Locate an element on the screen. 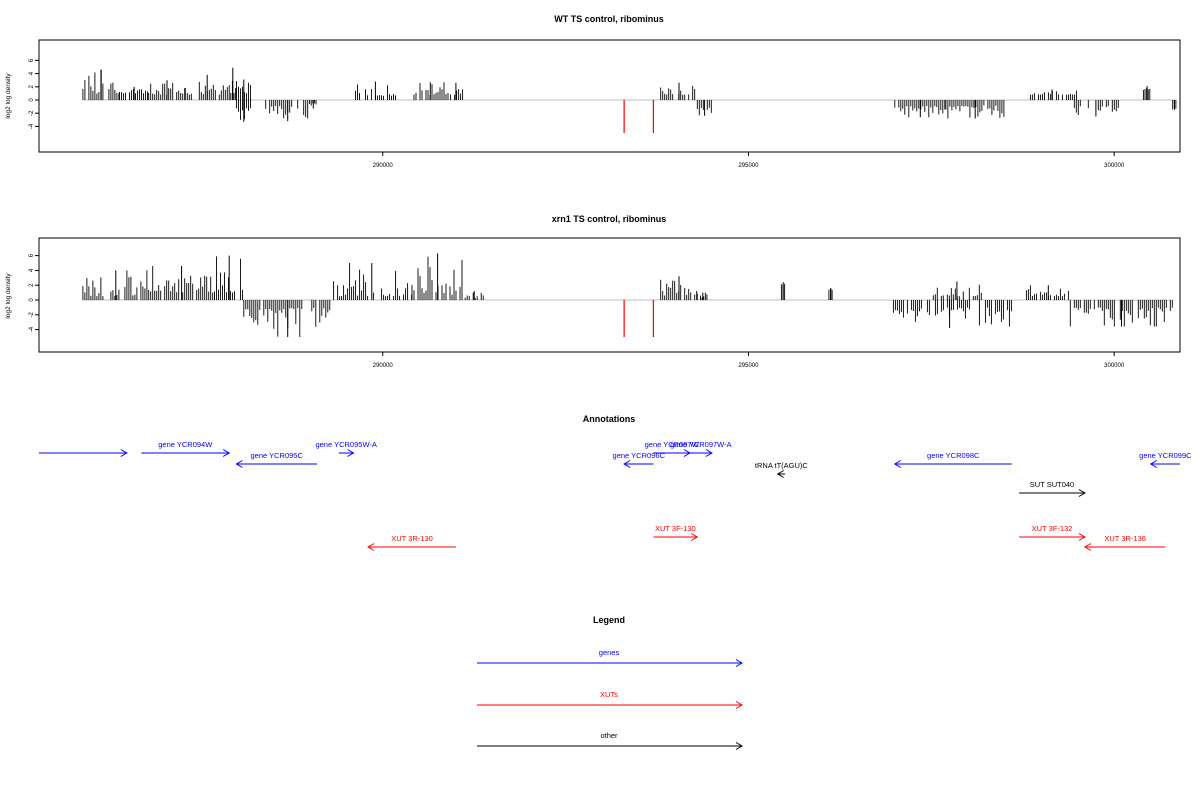 This screenshot has width=1200, height=805. annotation-label: gene YCR097W-A is located at coordinates (700, 444).